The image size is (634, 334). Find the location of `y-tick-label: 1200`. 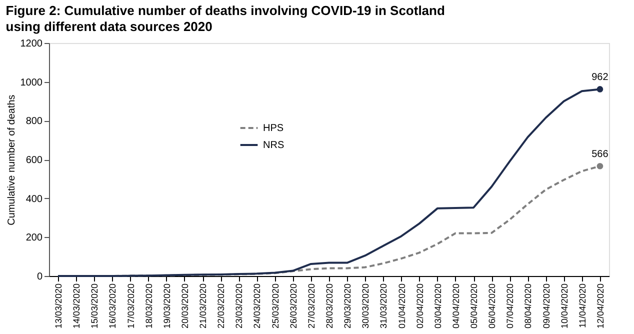

y-tick-label: 1200 is located at coordinates (31, 44).